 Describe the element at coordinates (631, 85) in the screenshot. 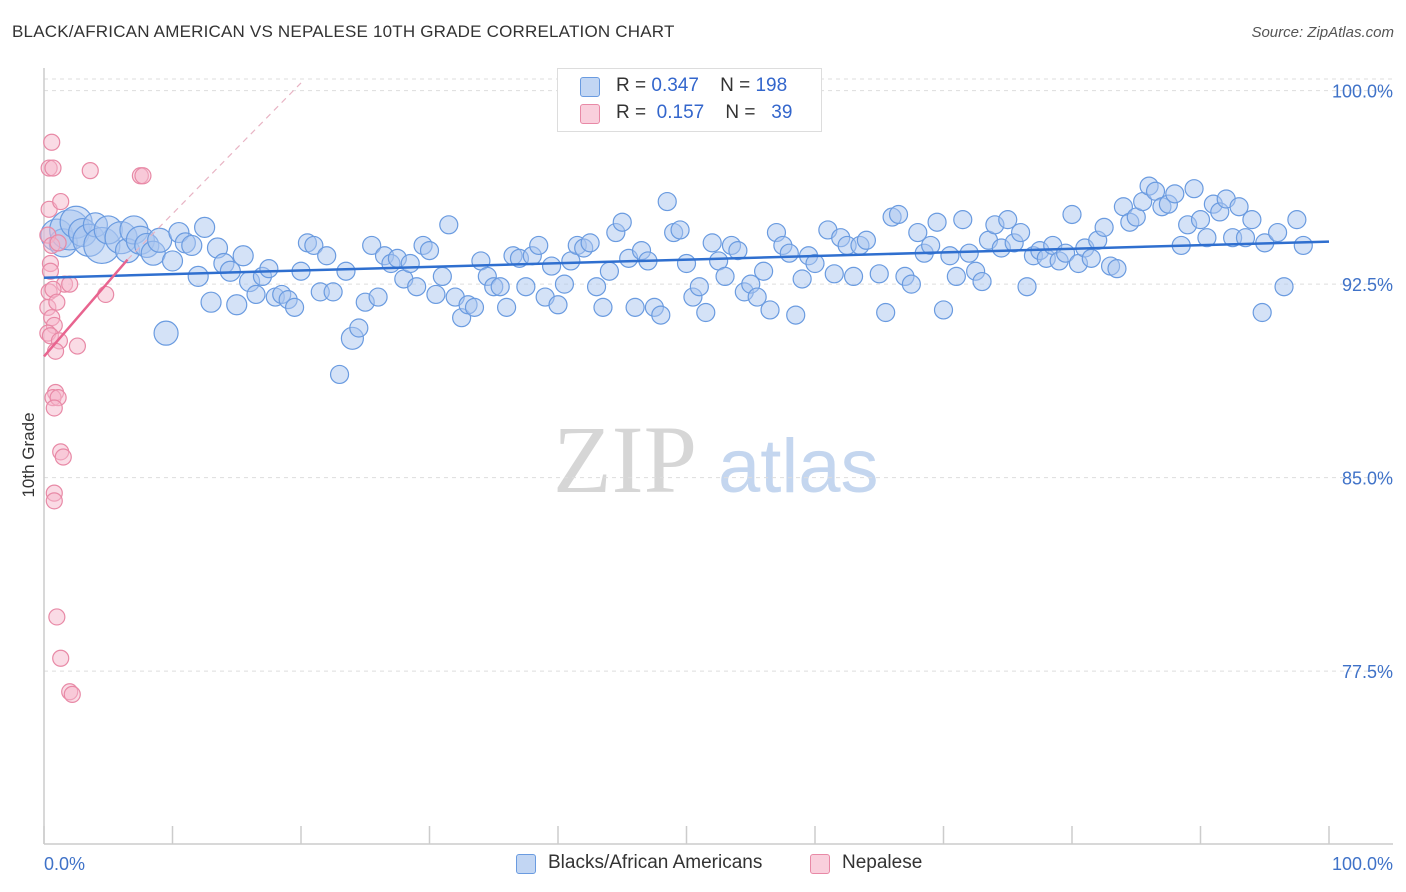

I see `legend-r-label-blacks: R =` at that location.